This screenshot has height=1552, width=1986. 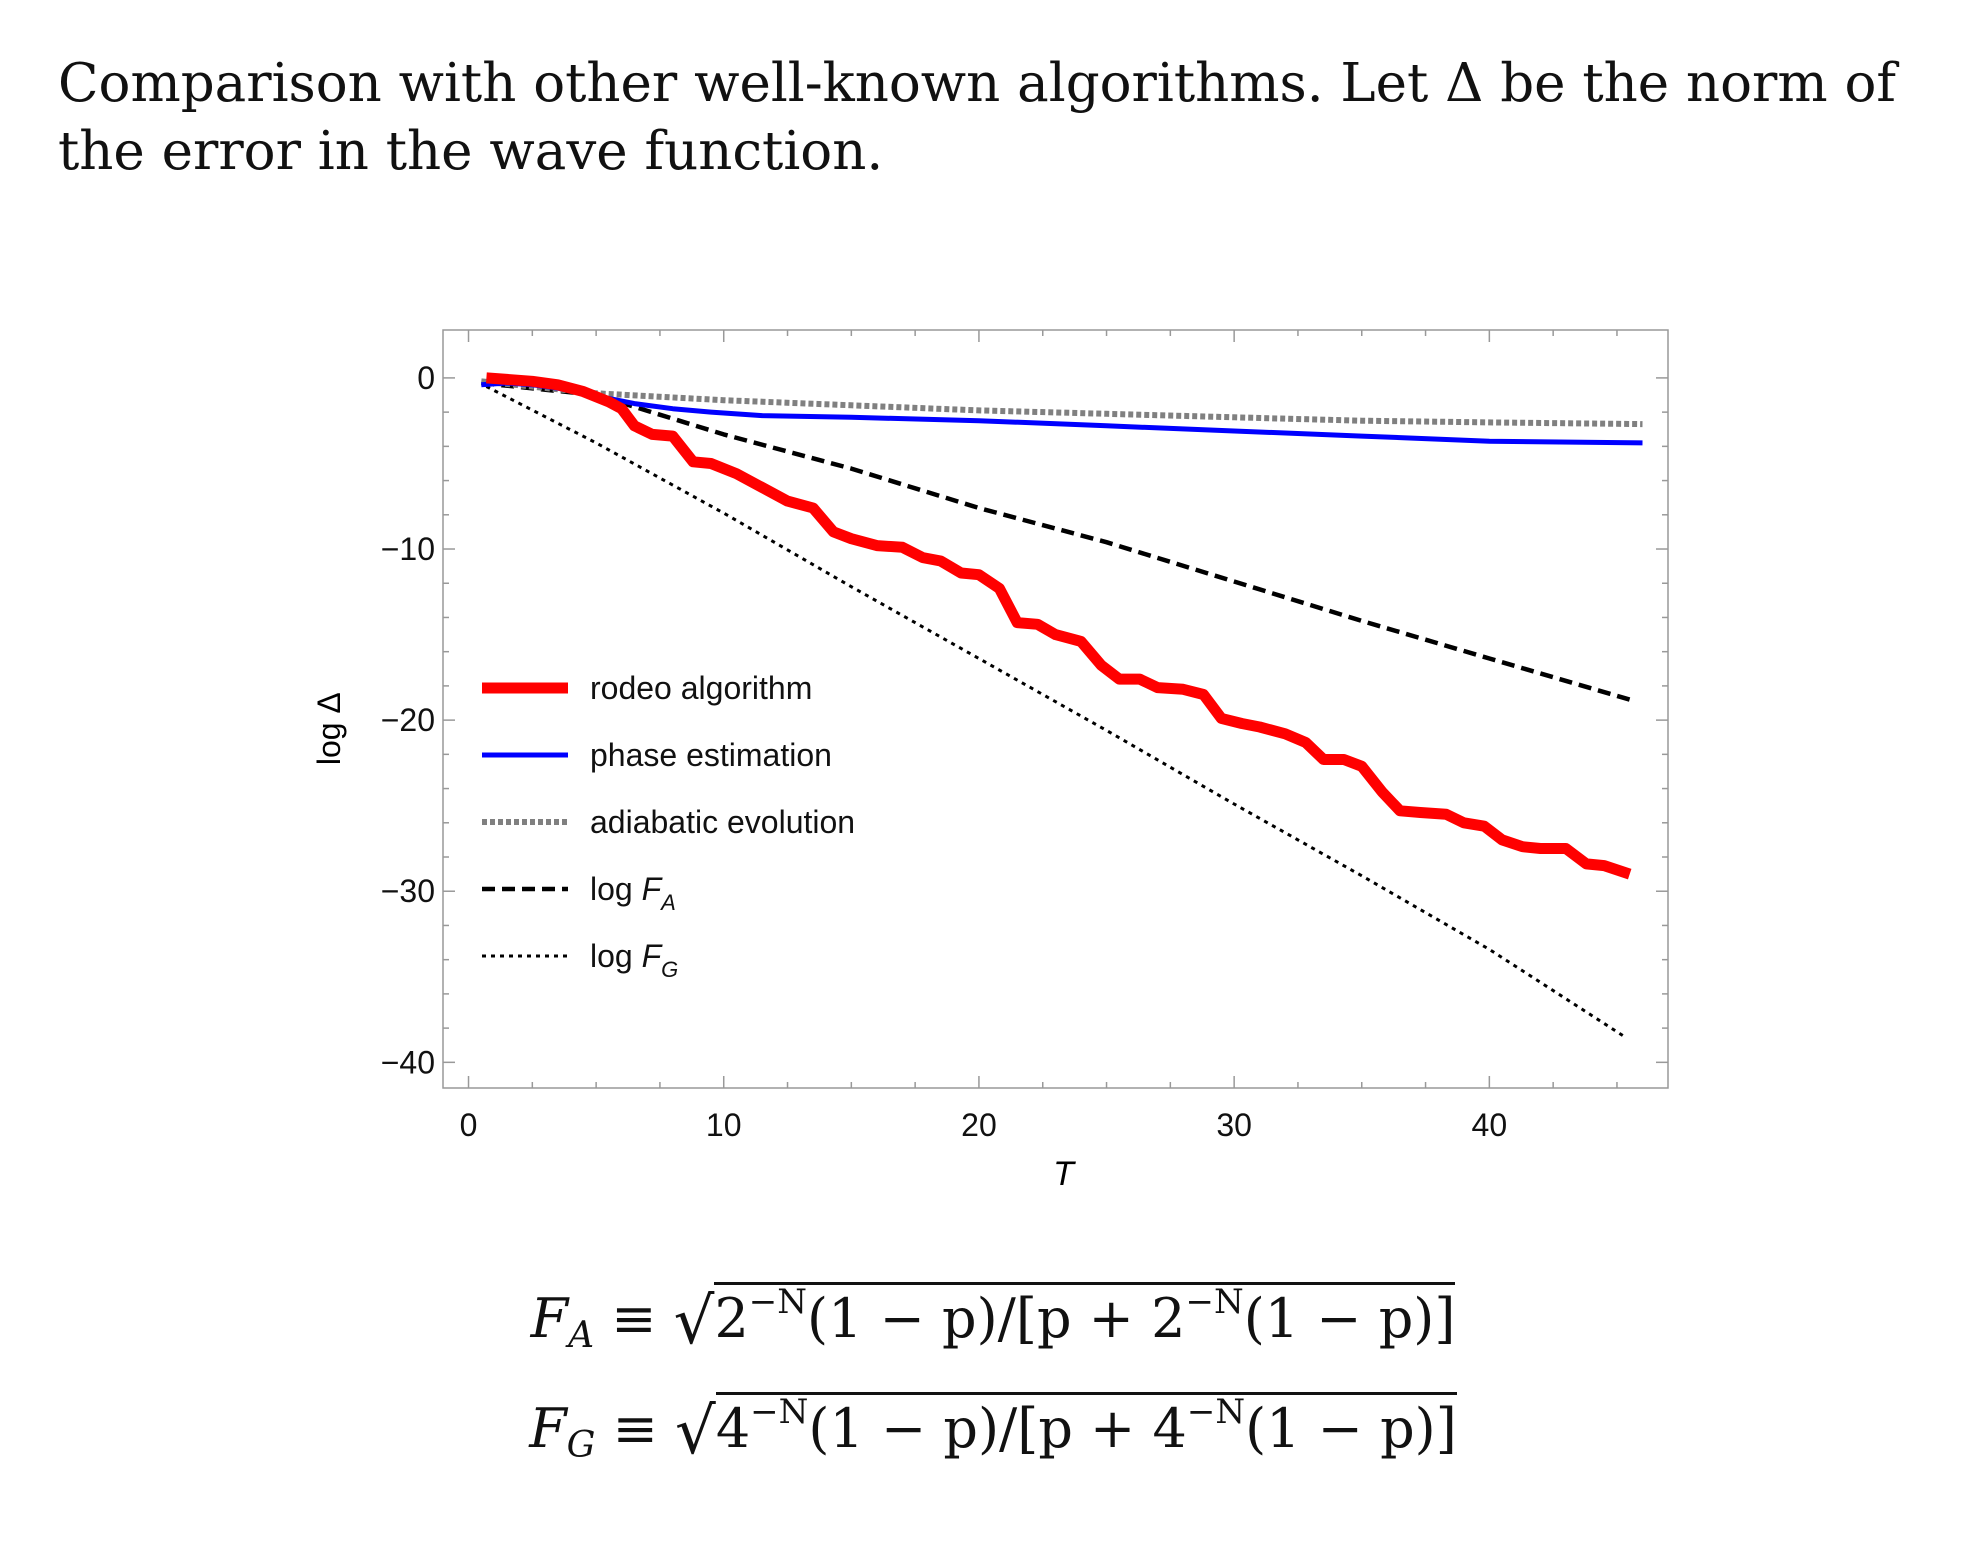 I want to click on y-tick-label: −30, so click(x=408, y=891).